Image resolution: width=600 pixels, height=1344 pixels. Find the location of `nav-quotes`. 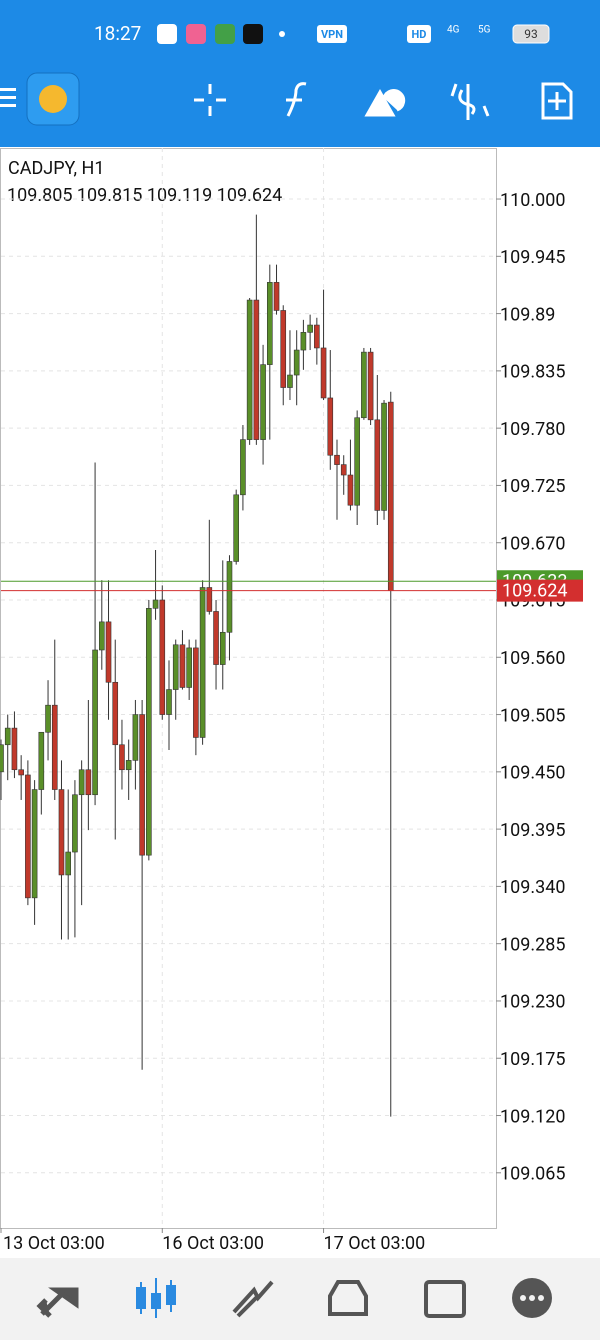

nav-quotes is located at coordinates (57, 1302).